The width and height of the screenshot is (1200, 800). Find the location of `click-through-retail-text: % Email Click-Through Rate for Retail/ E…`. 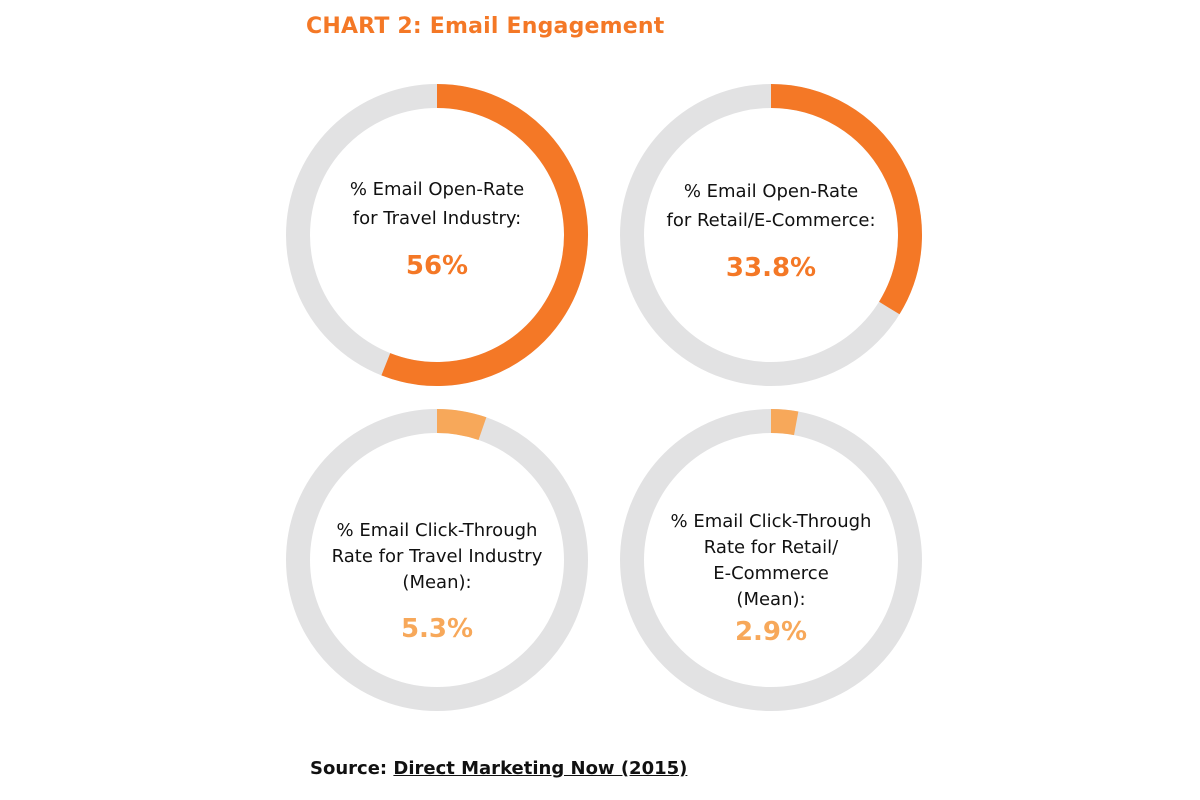

click-through-retail-text: % Email Click-Through Rate for Retail/ E… is located at coordinates (771, 578).